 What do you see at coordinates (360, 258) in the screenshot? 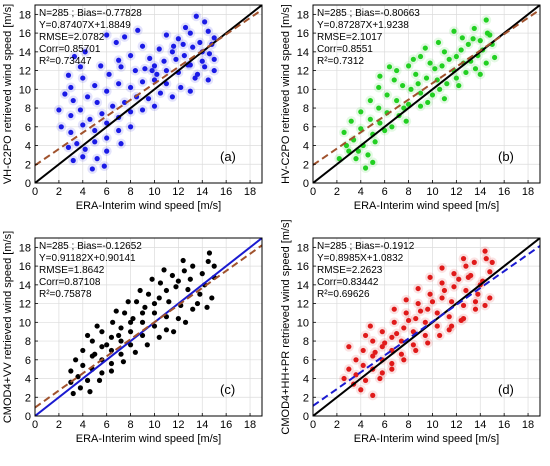
I see `stats-line: Y=0.8985X+1.0832` at bounding box center [360, 258].